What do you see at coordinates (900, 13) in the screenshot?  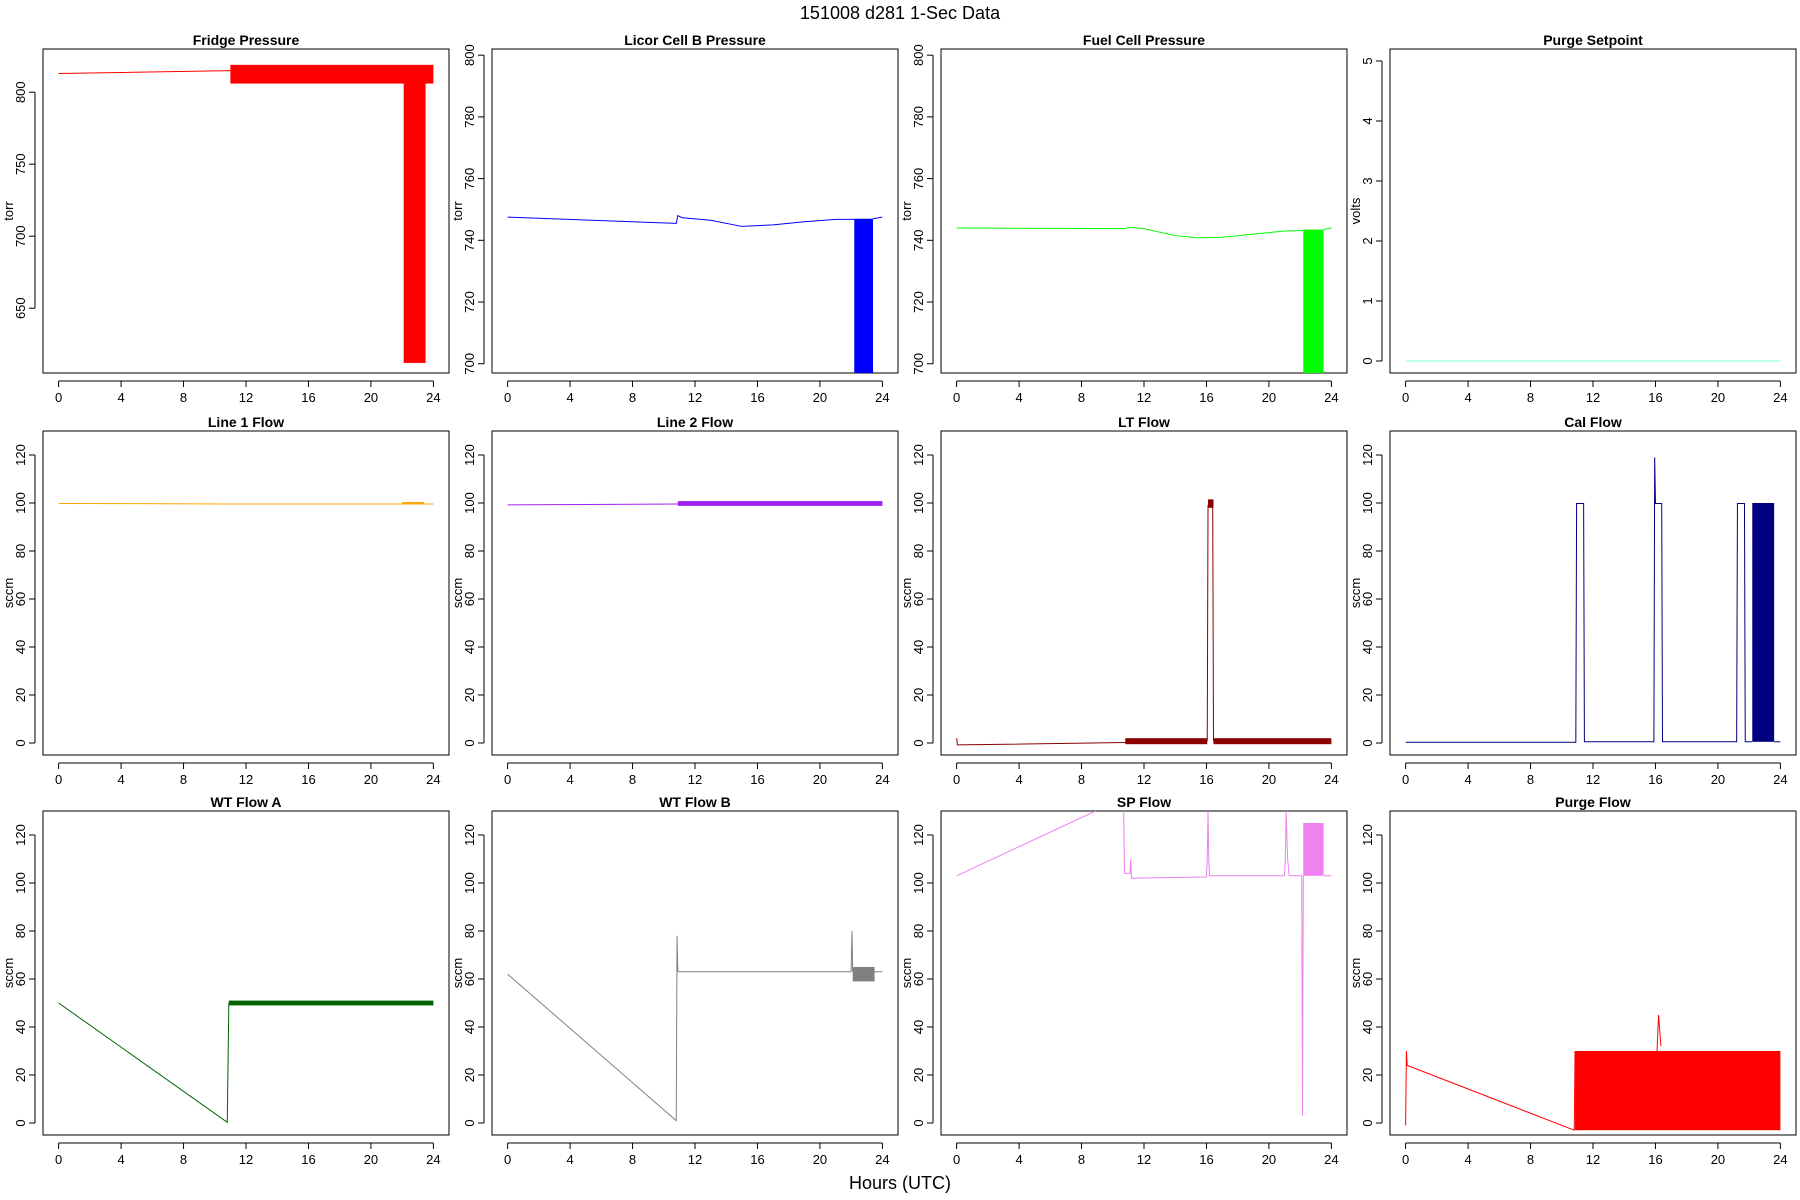 I see `figure-title: 151008 d281 1-Sec Data` at bounding box center [900, 13].